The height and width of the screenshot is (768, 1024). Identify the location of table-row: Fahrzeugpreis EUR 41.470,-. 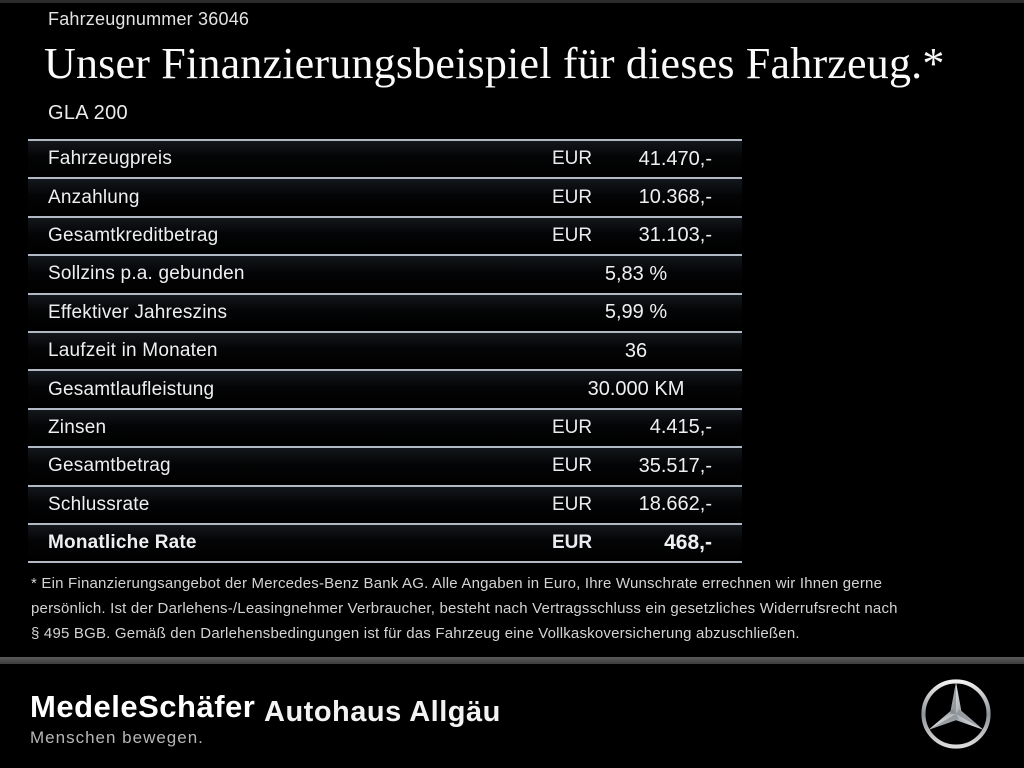
(385, 158).